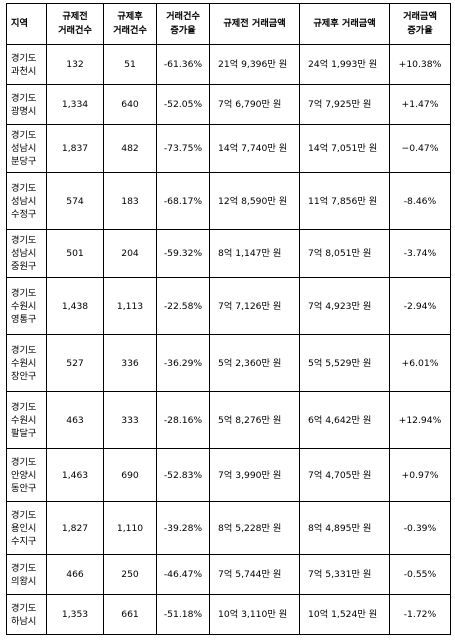  I want to click on count-rate-cell: -36.29%, so click(183, 363).